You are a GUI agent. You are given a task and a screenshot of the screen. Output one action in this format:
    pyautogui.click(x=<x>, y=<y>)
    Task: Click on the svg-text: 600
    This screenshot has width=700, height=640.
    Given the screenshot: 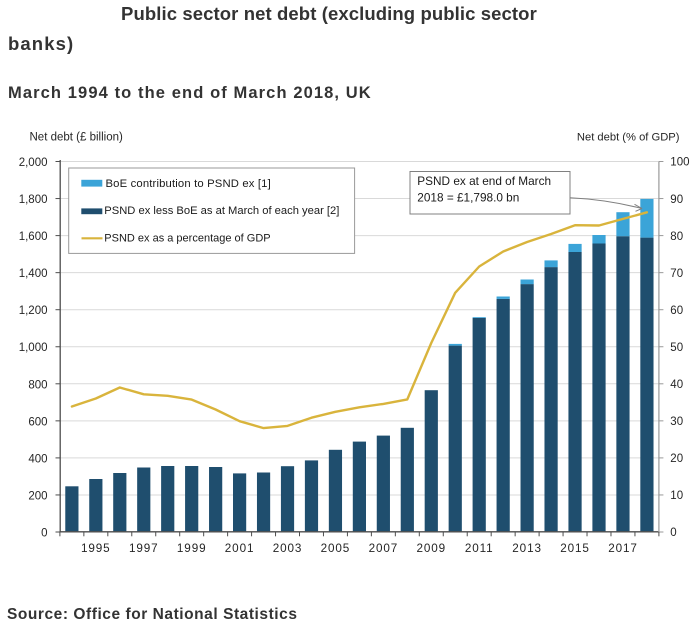 What is the action you would take?
    pyautogui.click(x=37, y=422)
    